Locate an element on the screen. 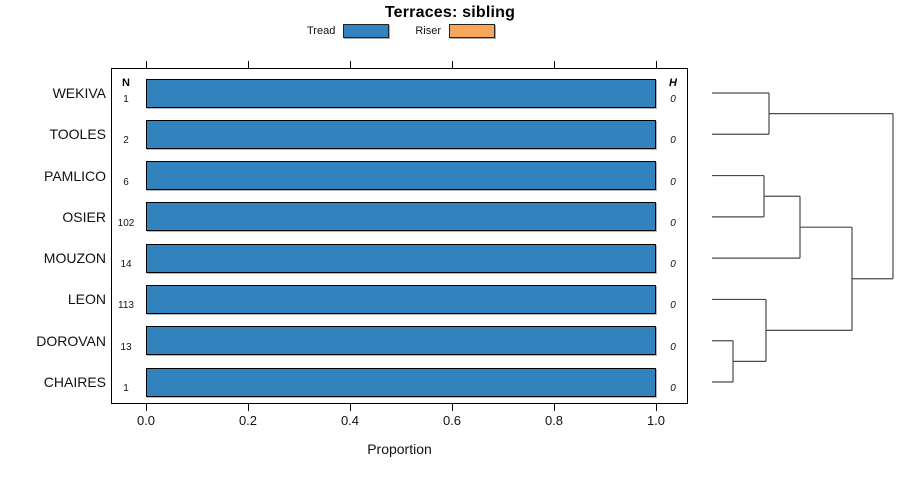 Image resolution: width=900 pixels, height=480 pixels. x-tick-bottom-1.0 is located at coordinates (656, 407).